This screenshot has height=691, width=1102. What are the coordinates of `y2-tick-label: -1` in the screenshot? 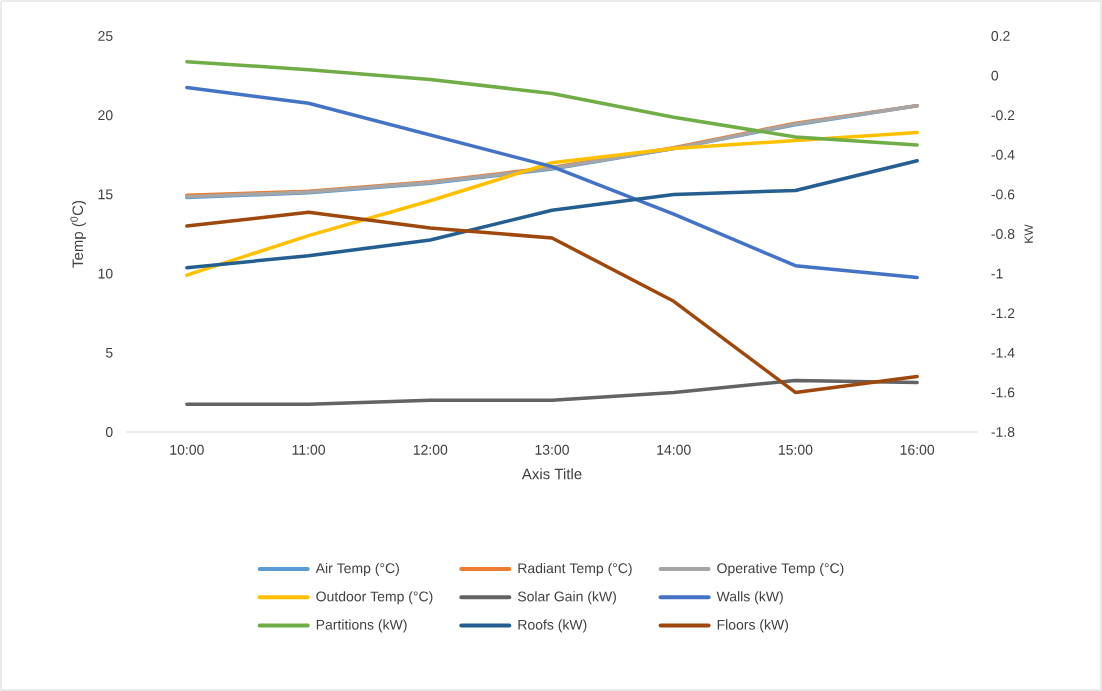 It's located at (997, 273).